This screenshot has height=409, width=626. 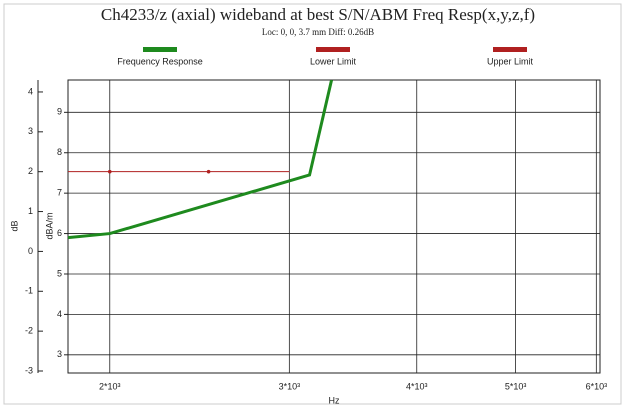 I want to click on x-axis-label: Hz, so click(x=334, y=400).